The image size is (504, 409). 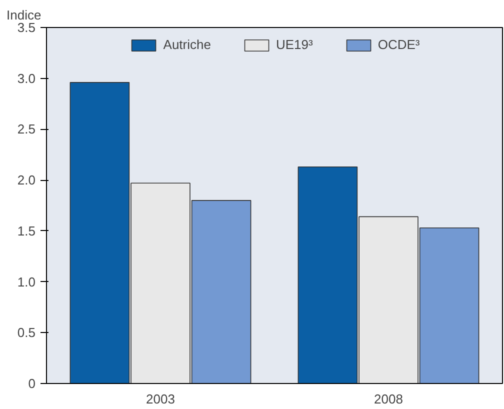 What do you see at coordinates (32, 383) in the screenshot?
I see `y-tick-label: 0` at bounding box center [32, 383].